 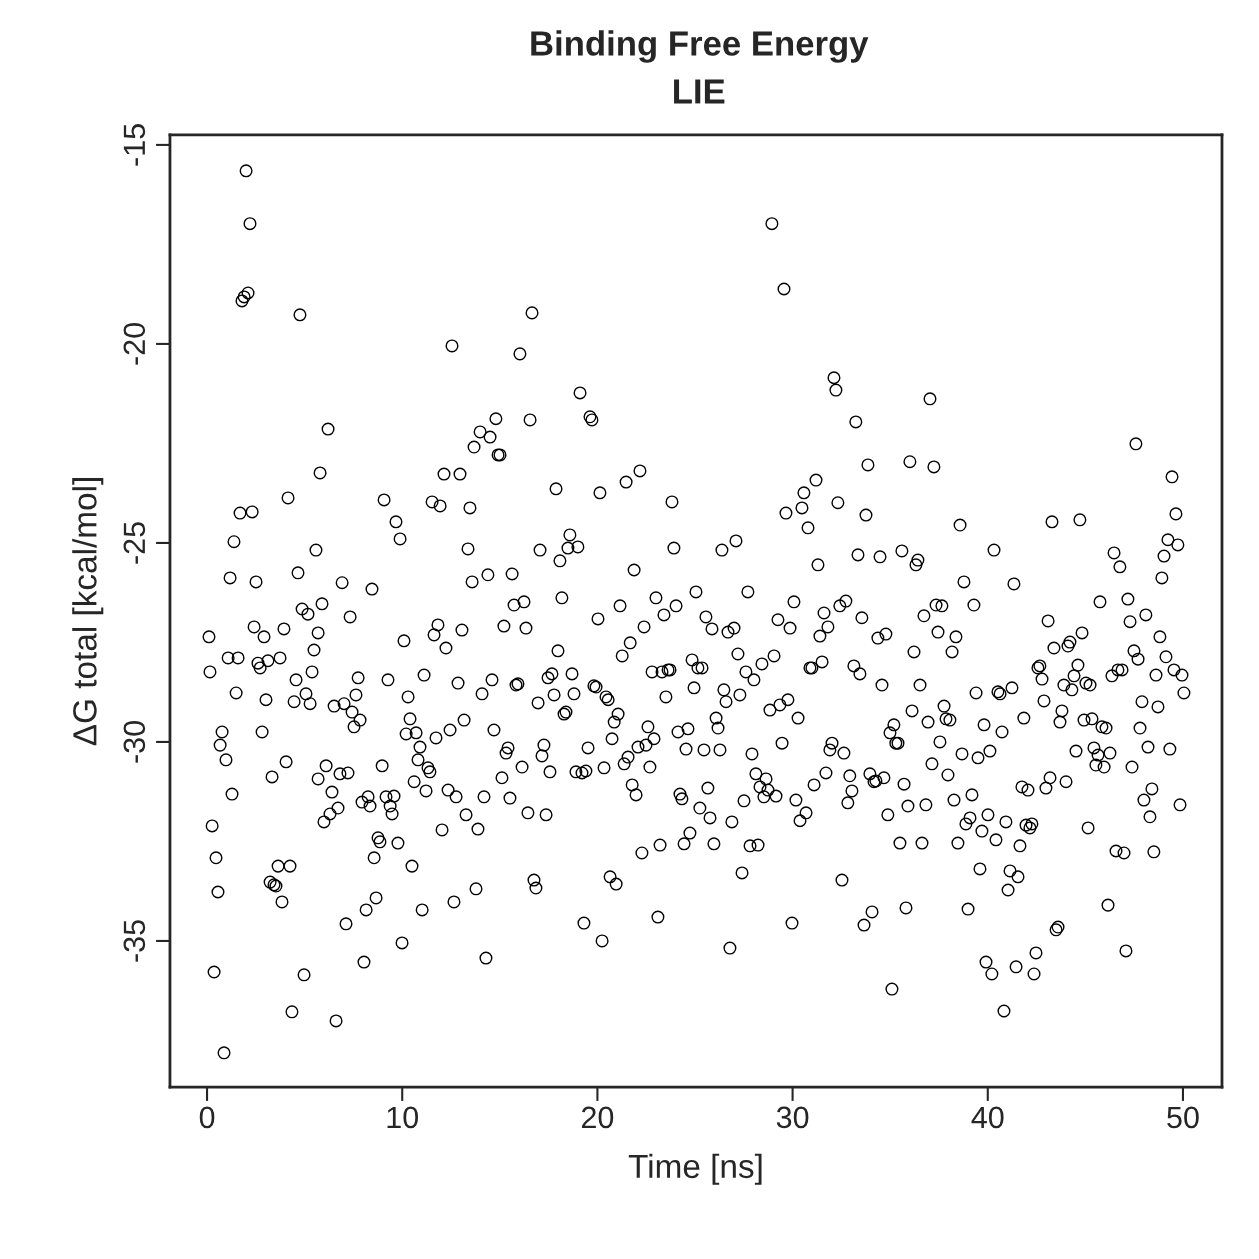 I want to click on y-tick-label: -35, so click(x=134, y=941).